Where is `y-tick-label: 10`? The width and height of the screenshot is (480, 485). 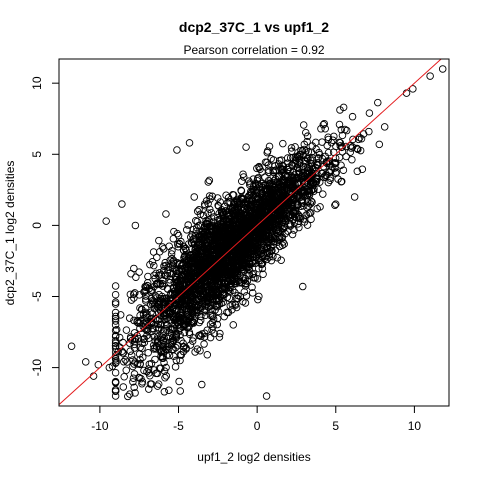 y-tick-label: 10 is located at coordinates (37, 83).